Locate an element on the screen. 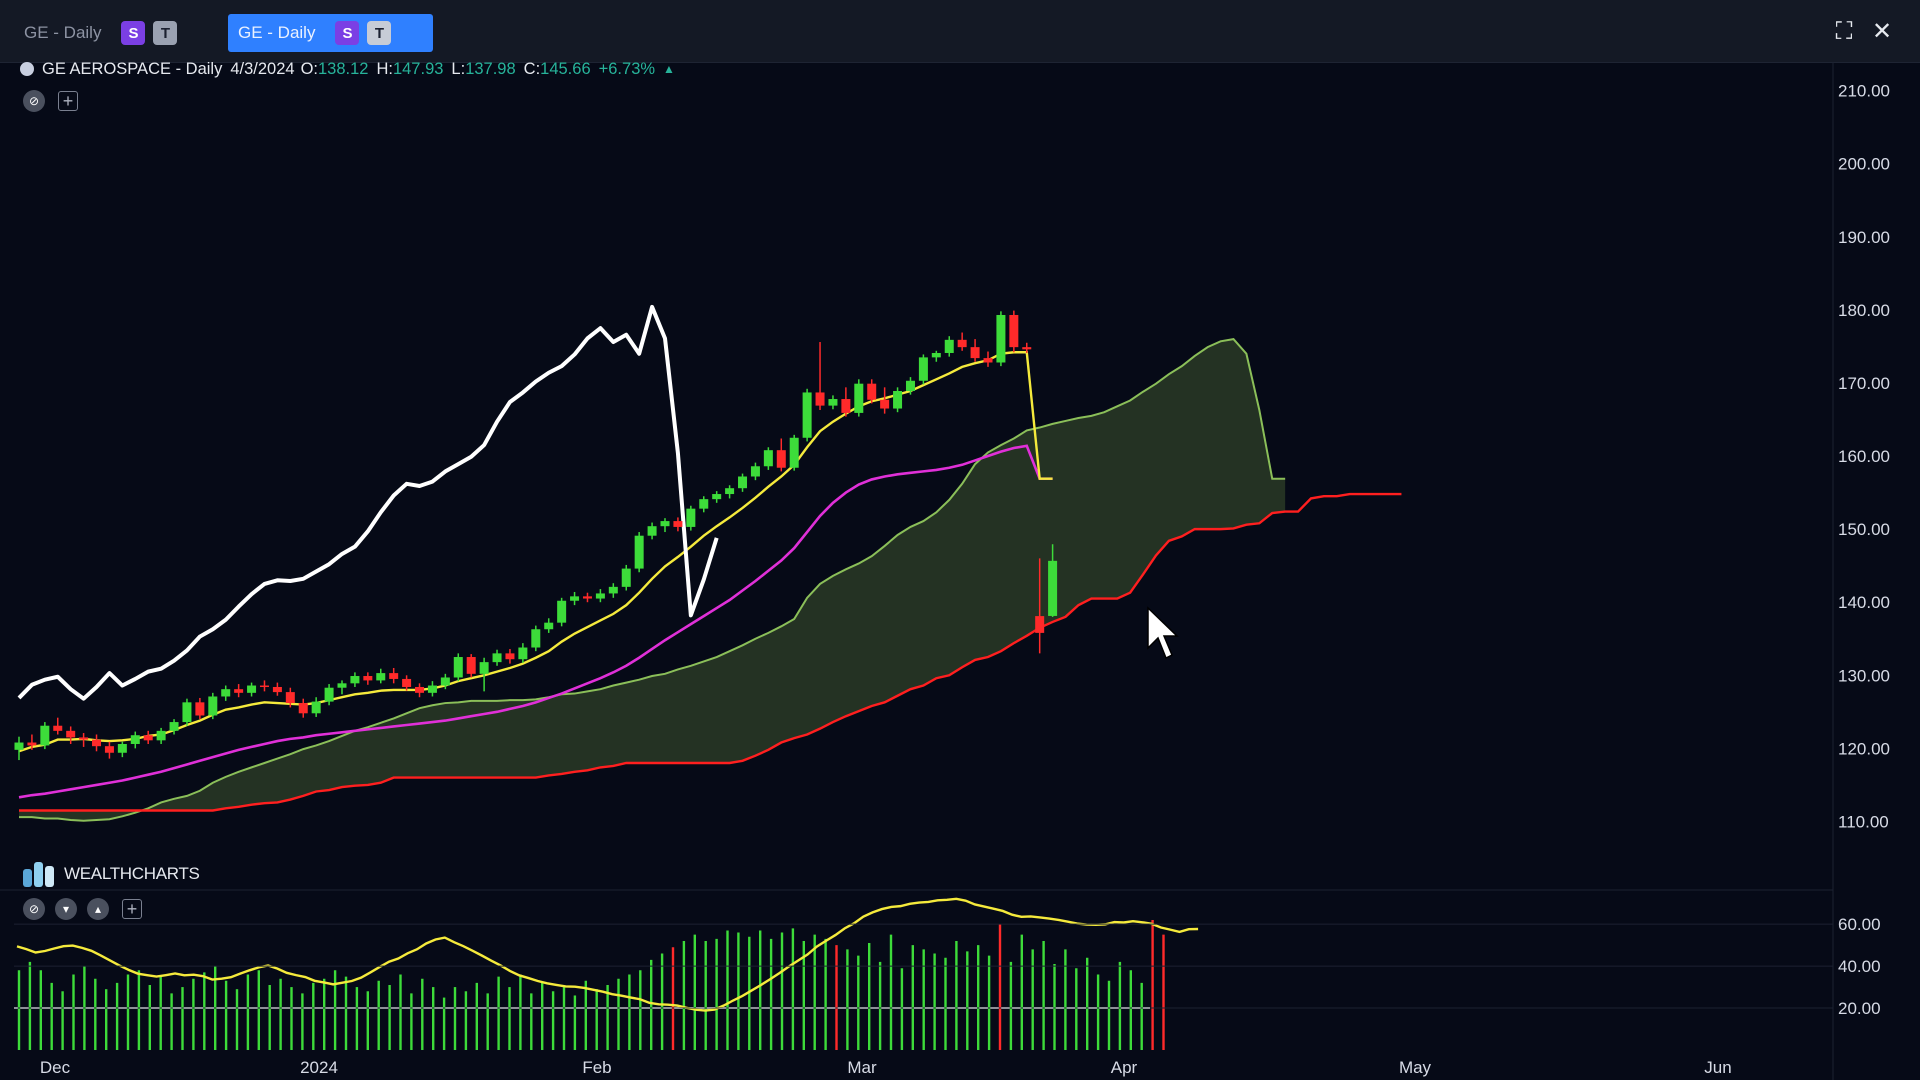  price-tick-label: 180.00 is located at coordinates (1864, 310).